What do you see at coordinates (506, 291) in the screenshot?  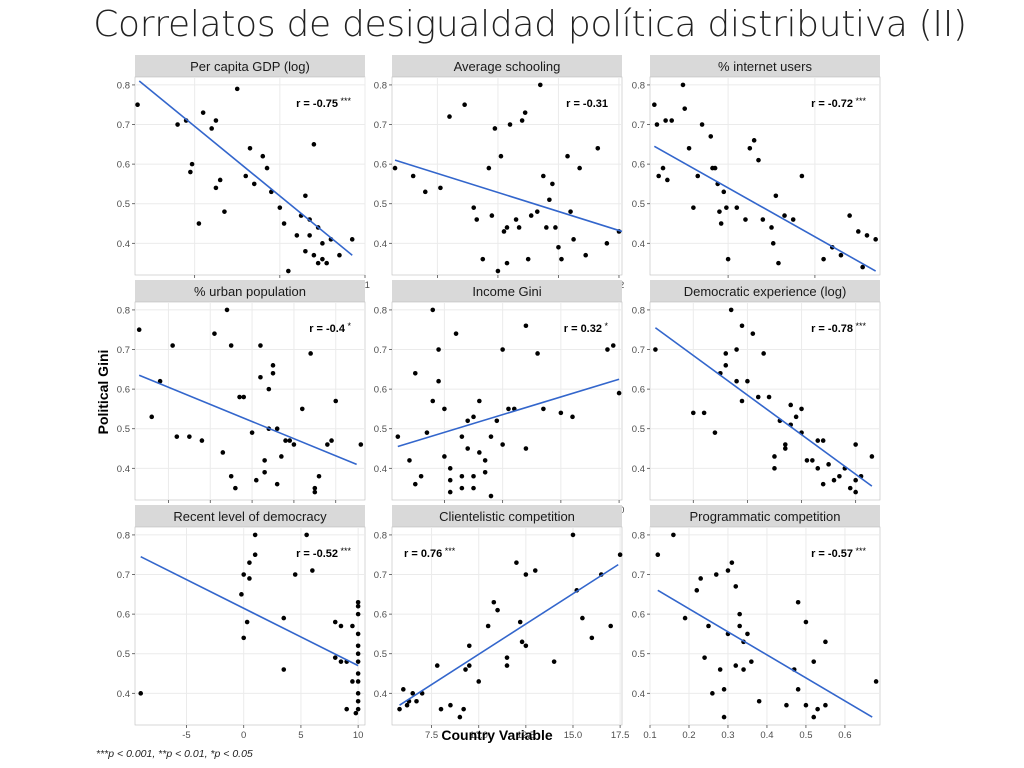 I see `panel-strip-title: Income Gini` at bounding box center [506, 291].